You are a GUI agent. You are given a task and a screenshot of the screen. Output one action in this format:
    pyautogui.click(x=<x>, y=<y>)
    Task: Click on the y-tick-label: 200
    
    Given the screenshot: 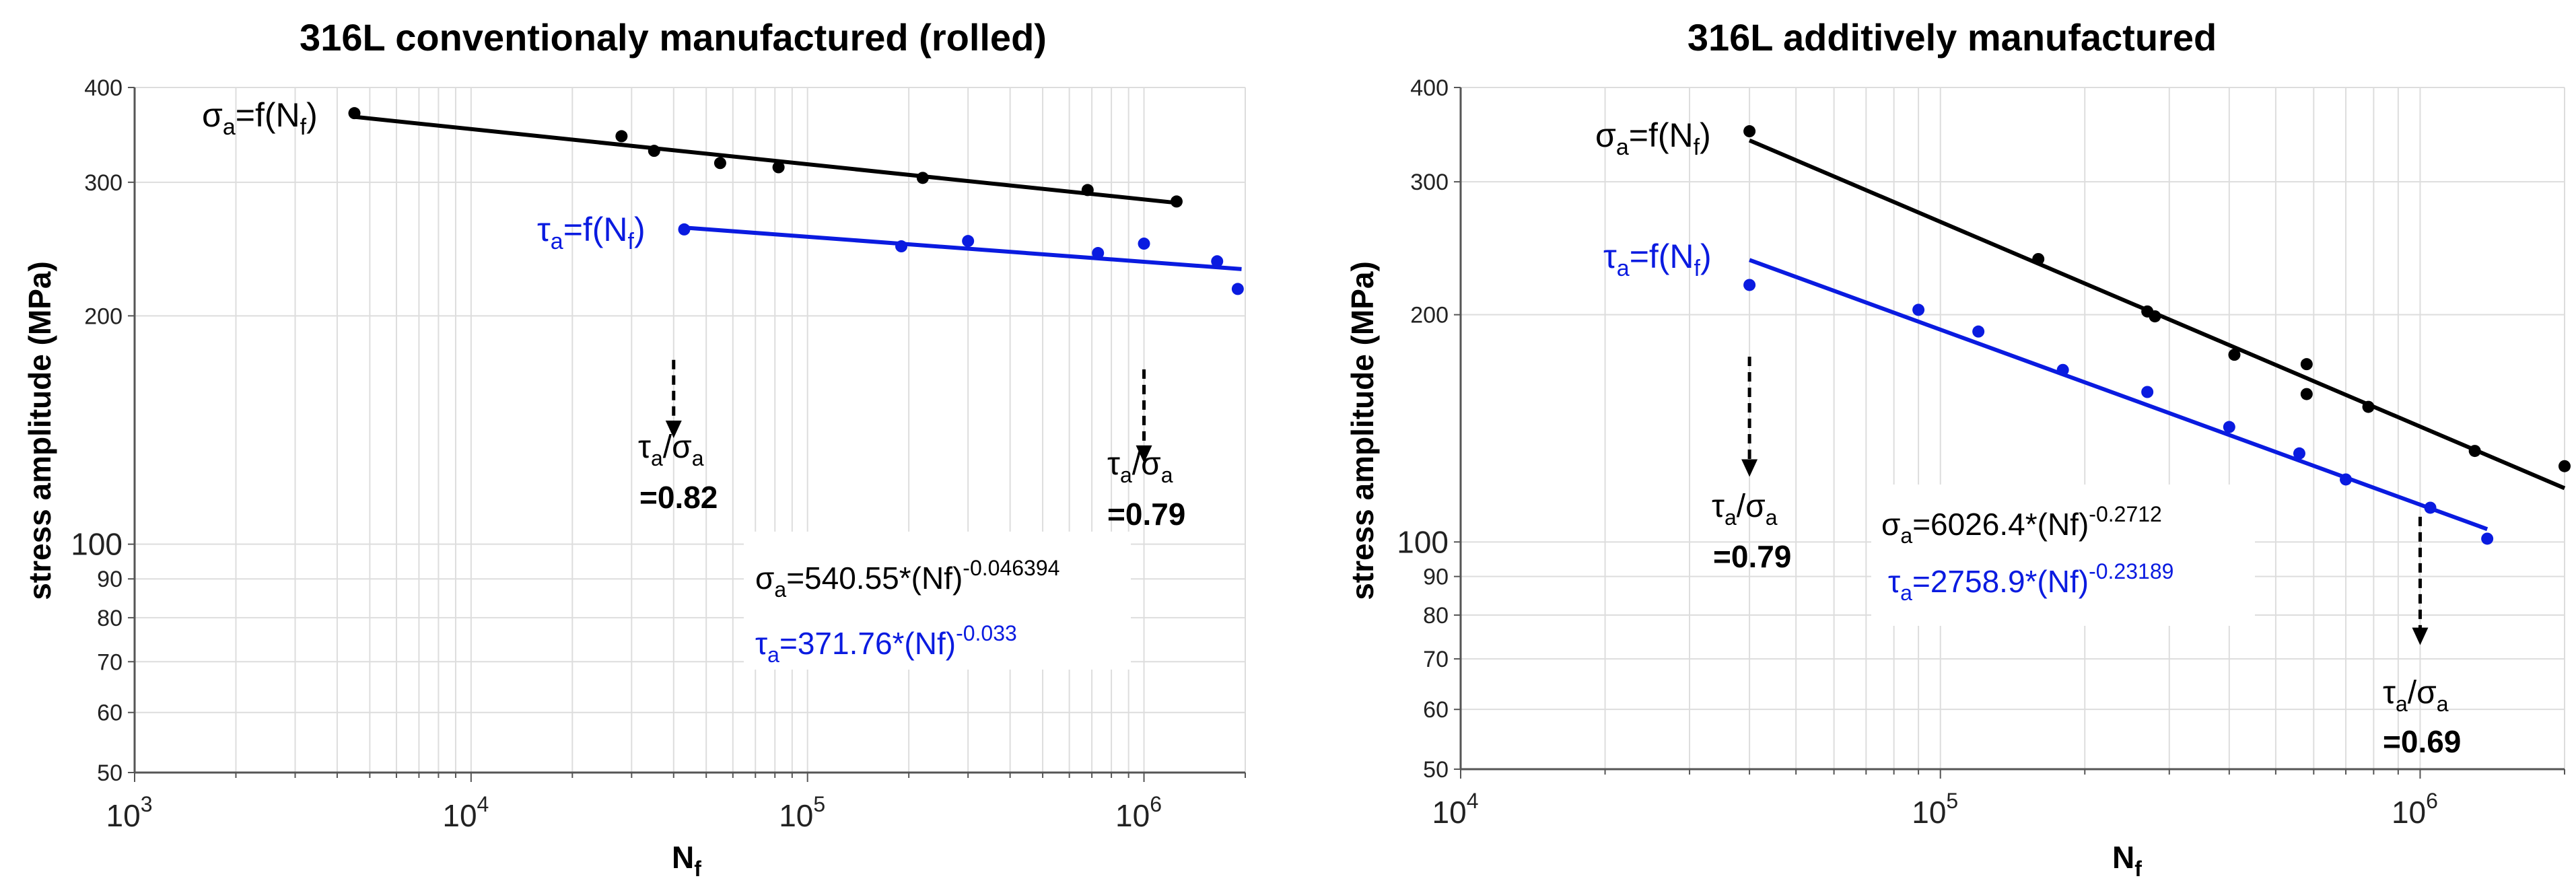 What is the action you would take?
    pyautogui.click(x=103, y=316)
    